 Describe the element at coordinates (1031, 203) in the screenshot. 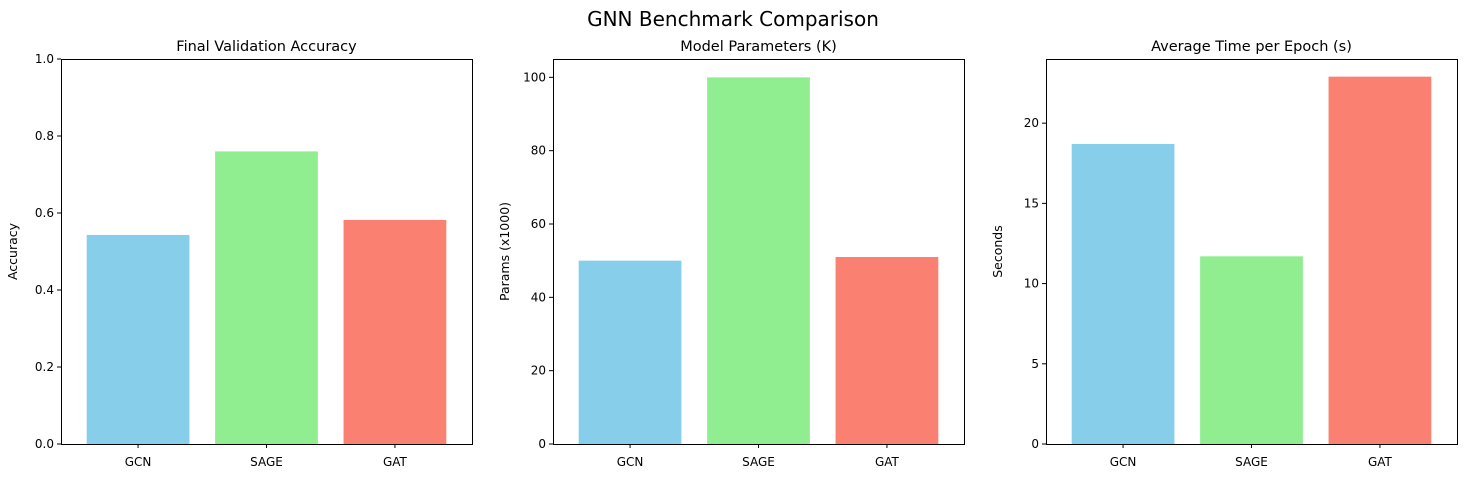

I see `y-tick-label: 15` at that location.